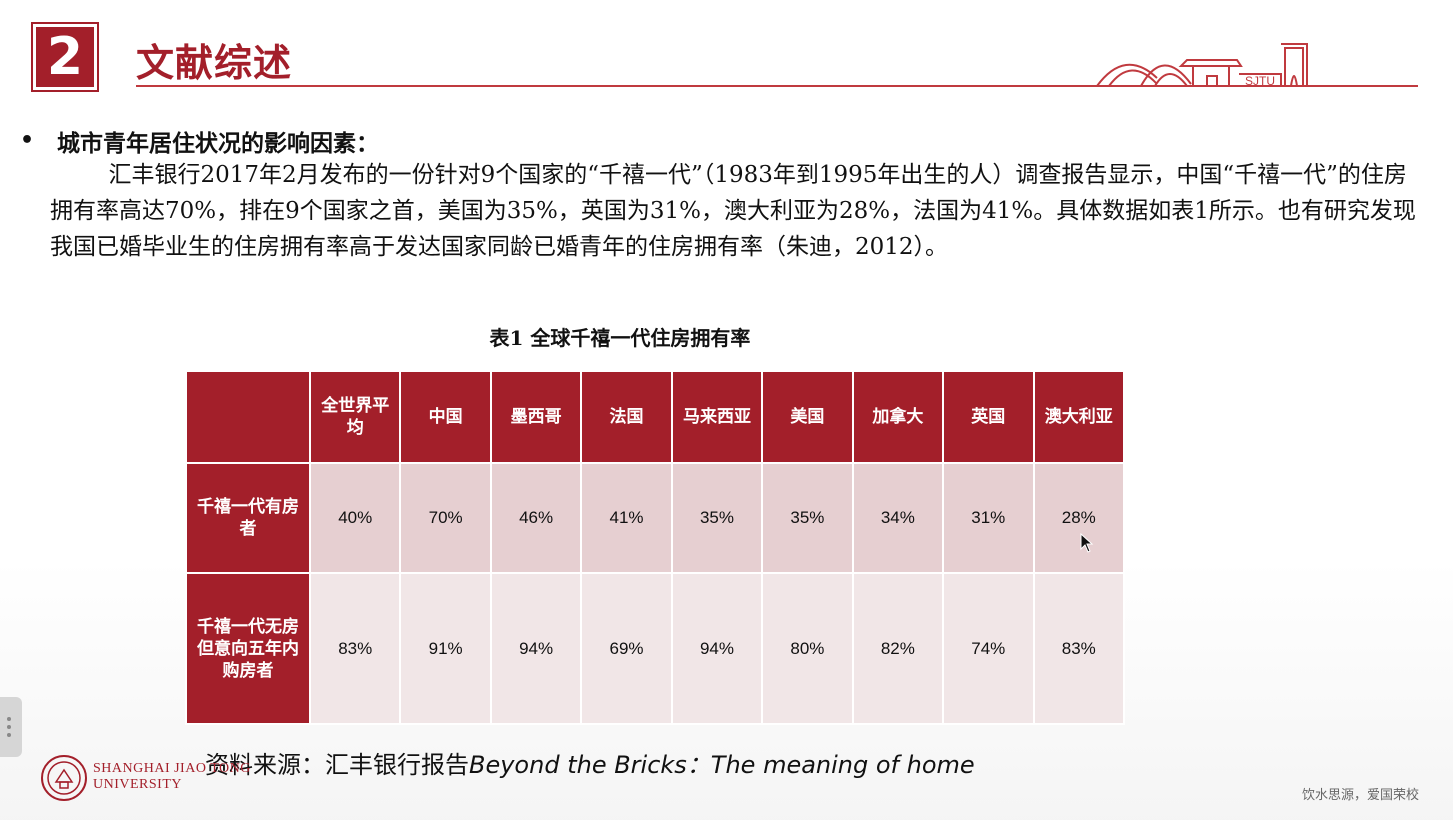  What do you see at coordinates (337, 765) in the screenshot?
I see `source-prefix: 资料来源：汇丰银行报告` at bounding box center [337, 765].